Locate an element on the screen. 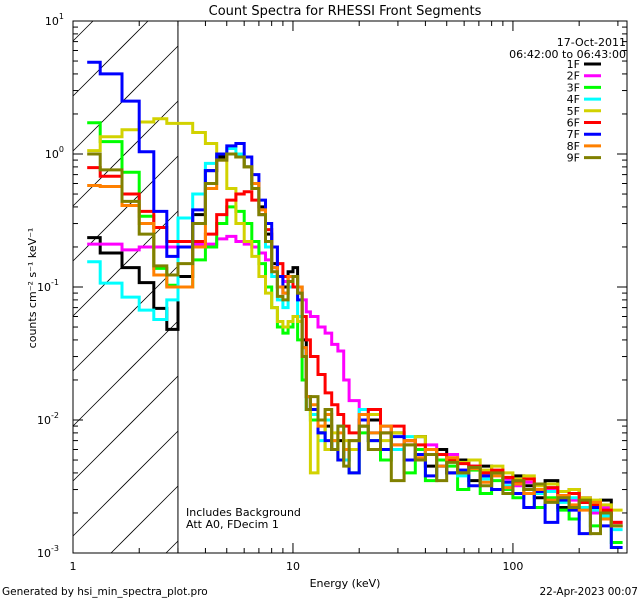 The image size is (640, 600). legend-label-1F: 1F is located at coordinates (573, 64).